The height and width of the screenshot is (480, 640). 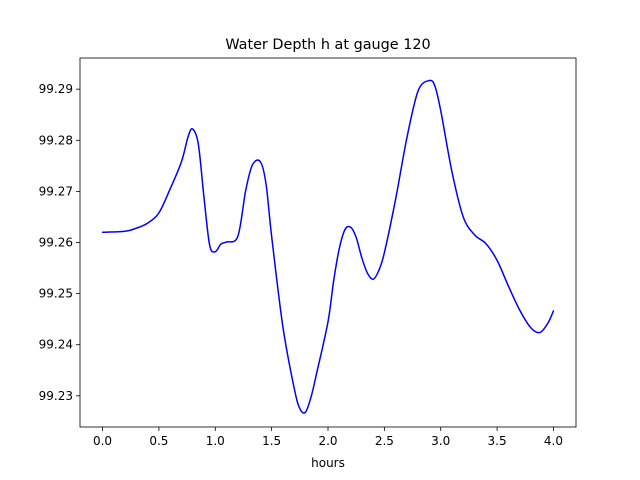 What do you see at coordinates (215, 441) in the screenshot?
I see `x-tick-label: 1.0` at bounding box center [215, 441].